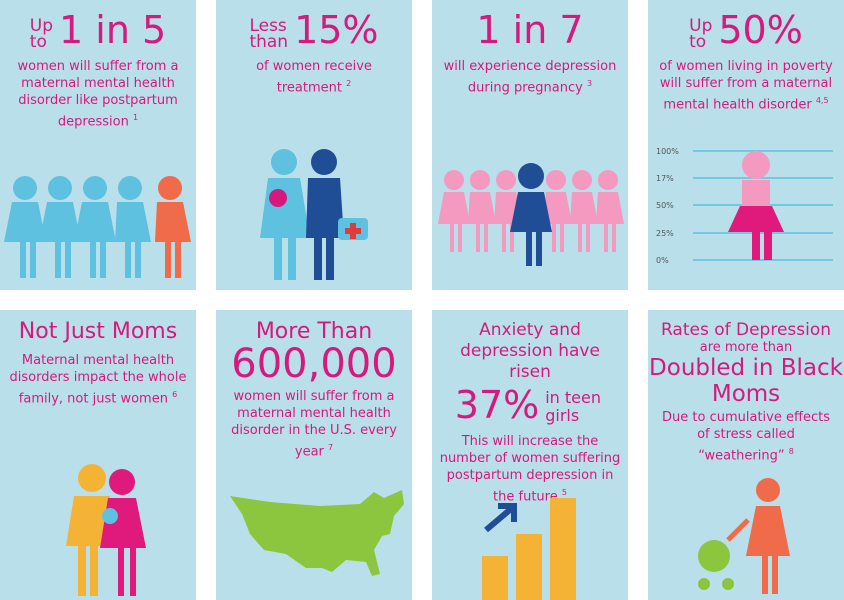  Describe the element at coordinates (175, 394) in the screenshot. I see `footnote-ref: 6` at that location.